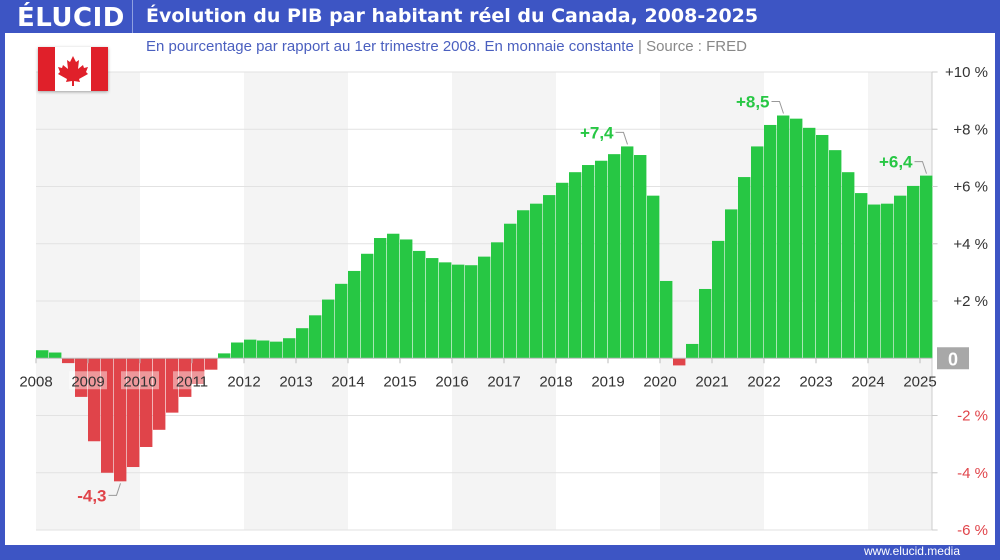 The image size is (1000, 560). What do you see at coordinates (696, 46) in the screenshot?
I see `source-label: Source : FRED` at bounding box center [696, 46].